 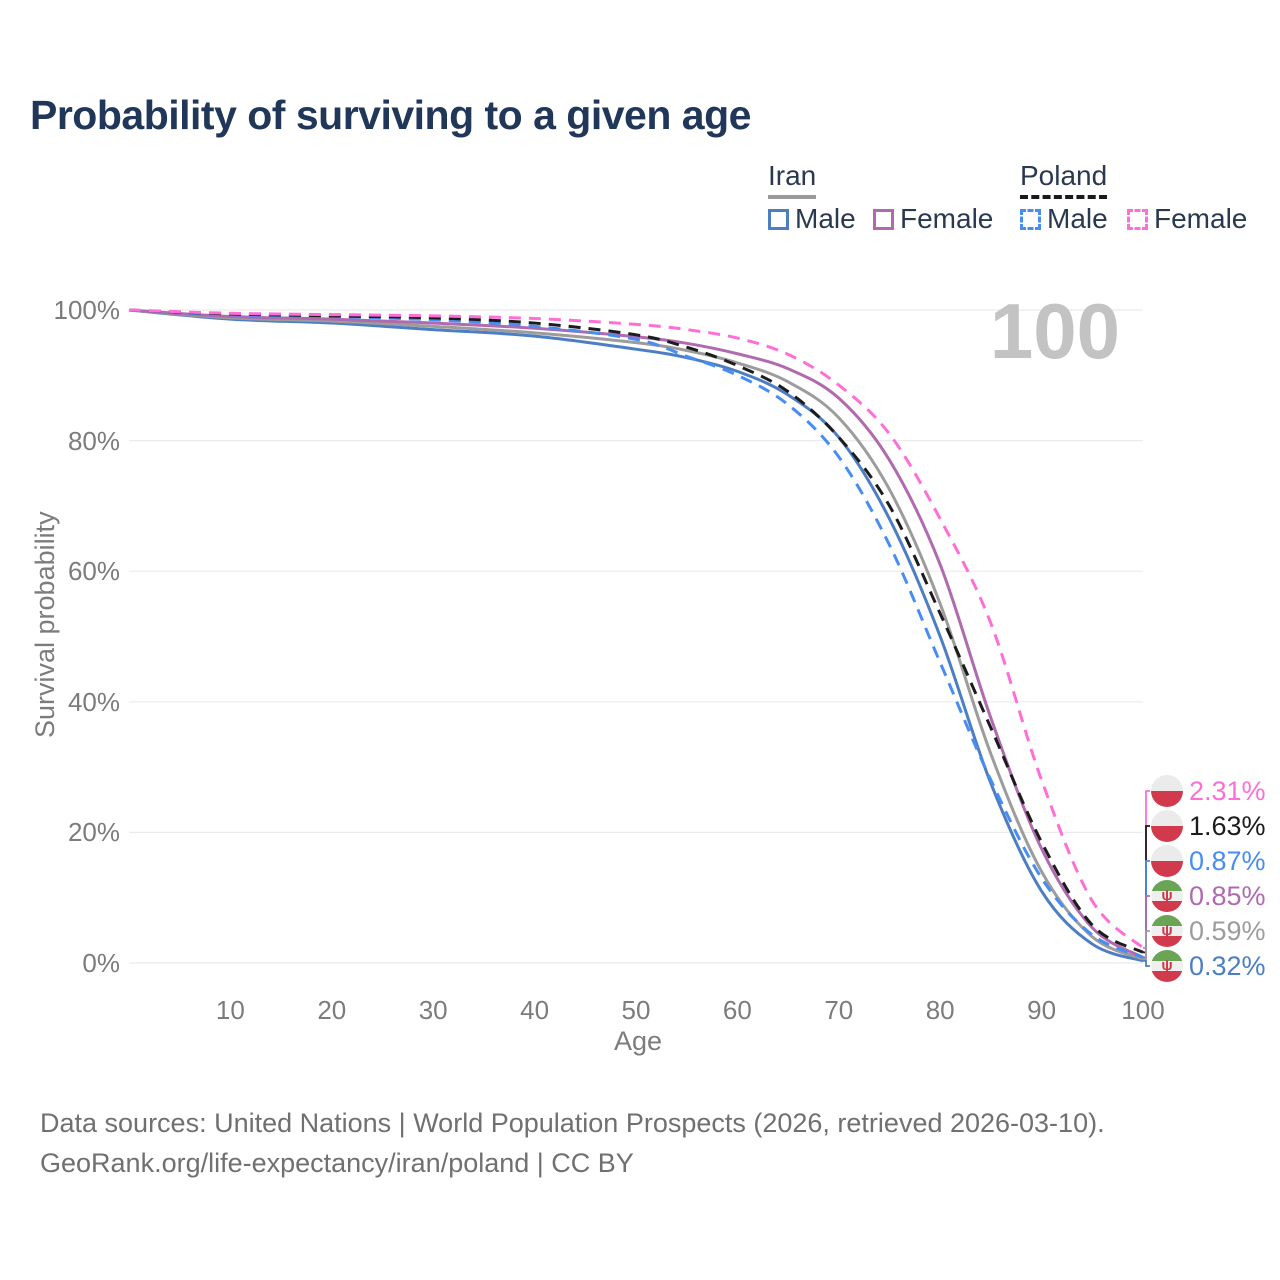 I want to click on end-label-iran-female: ψ 0.85%, so click(x=1208, y=896).